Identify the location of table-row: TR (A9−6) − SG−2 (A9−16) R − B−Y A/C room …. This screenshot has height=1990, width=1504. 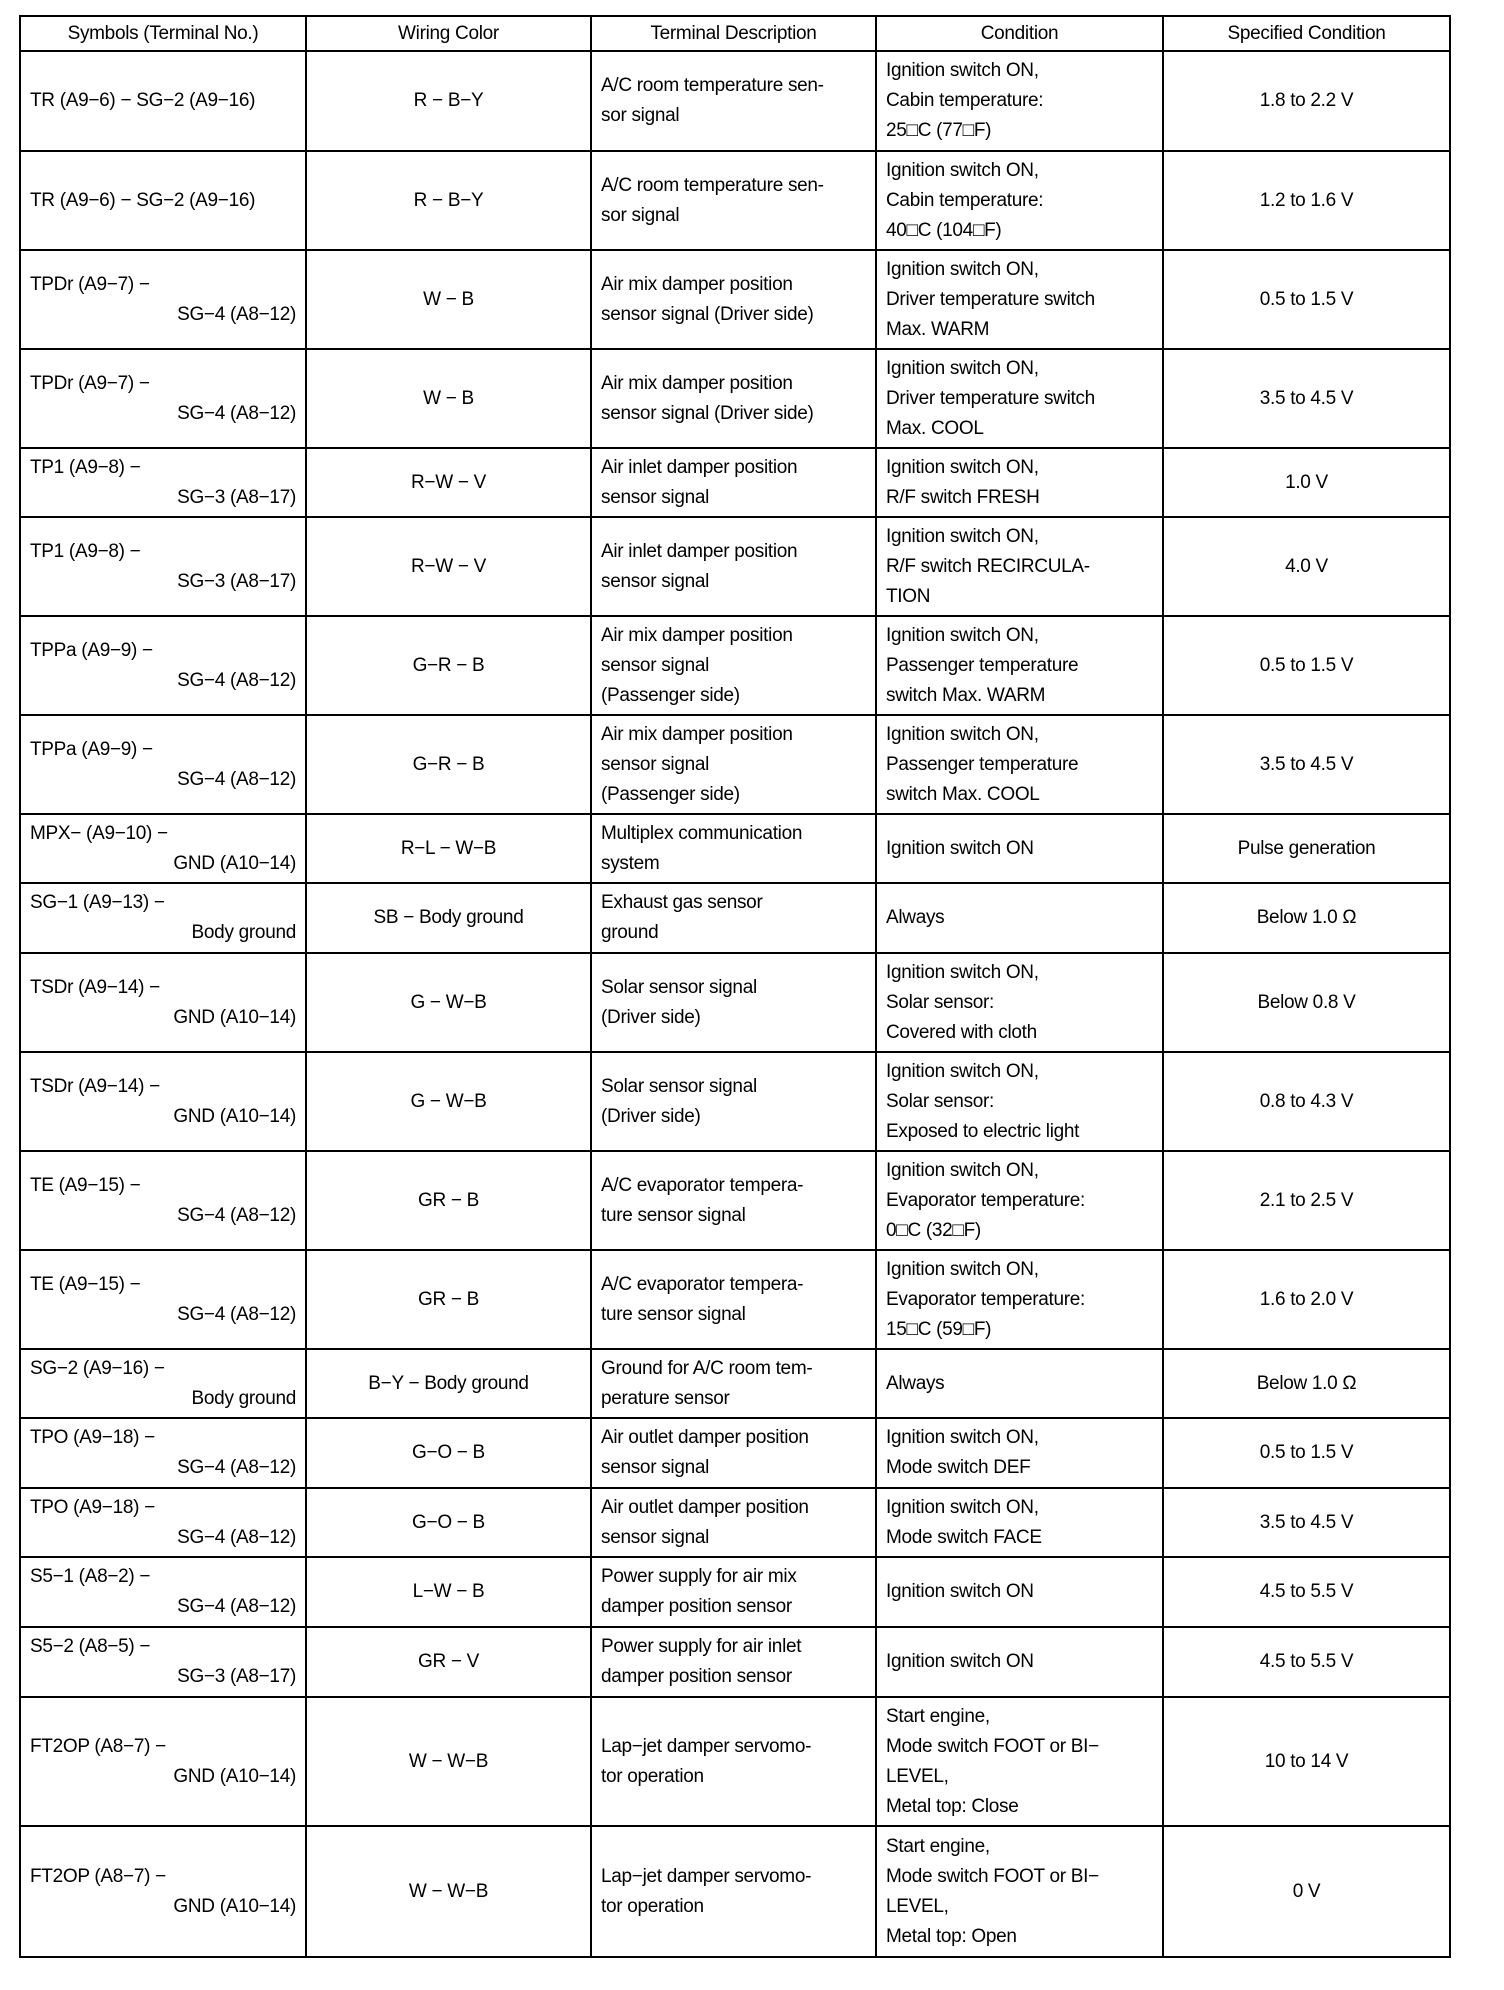
(735, 200).